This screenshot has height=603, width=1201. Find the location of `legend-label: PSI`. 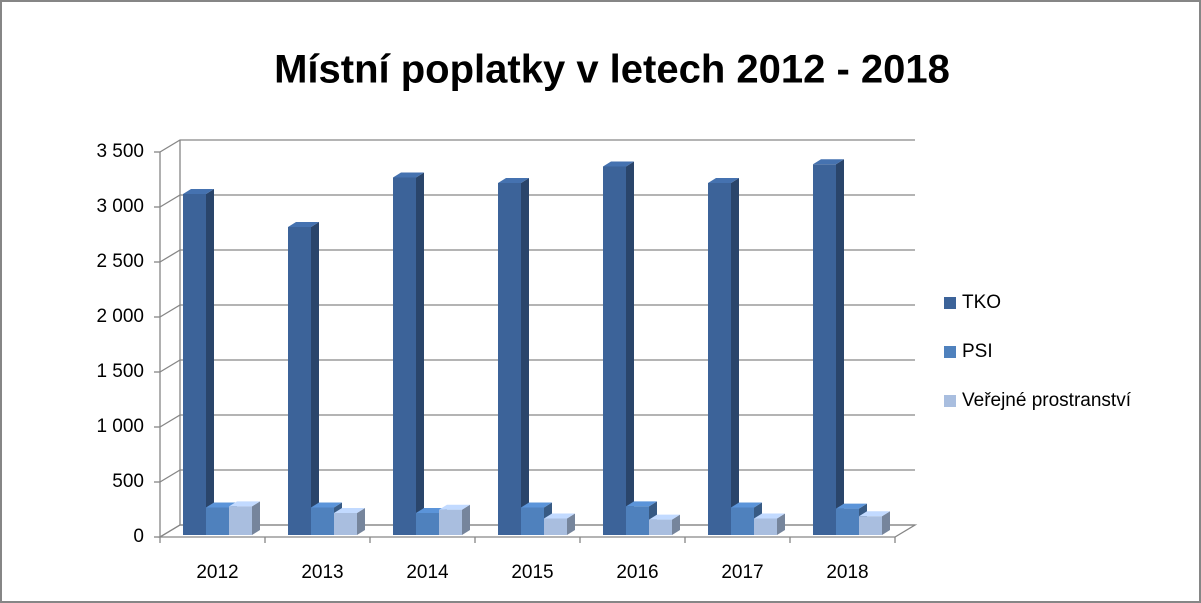

legend-label: PSI is located at coordinates (977, 351).